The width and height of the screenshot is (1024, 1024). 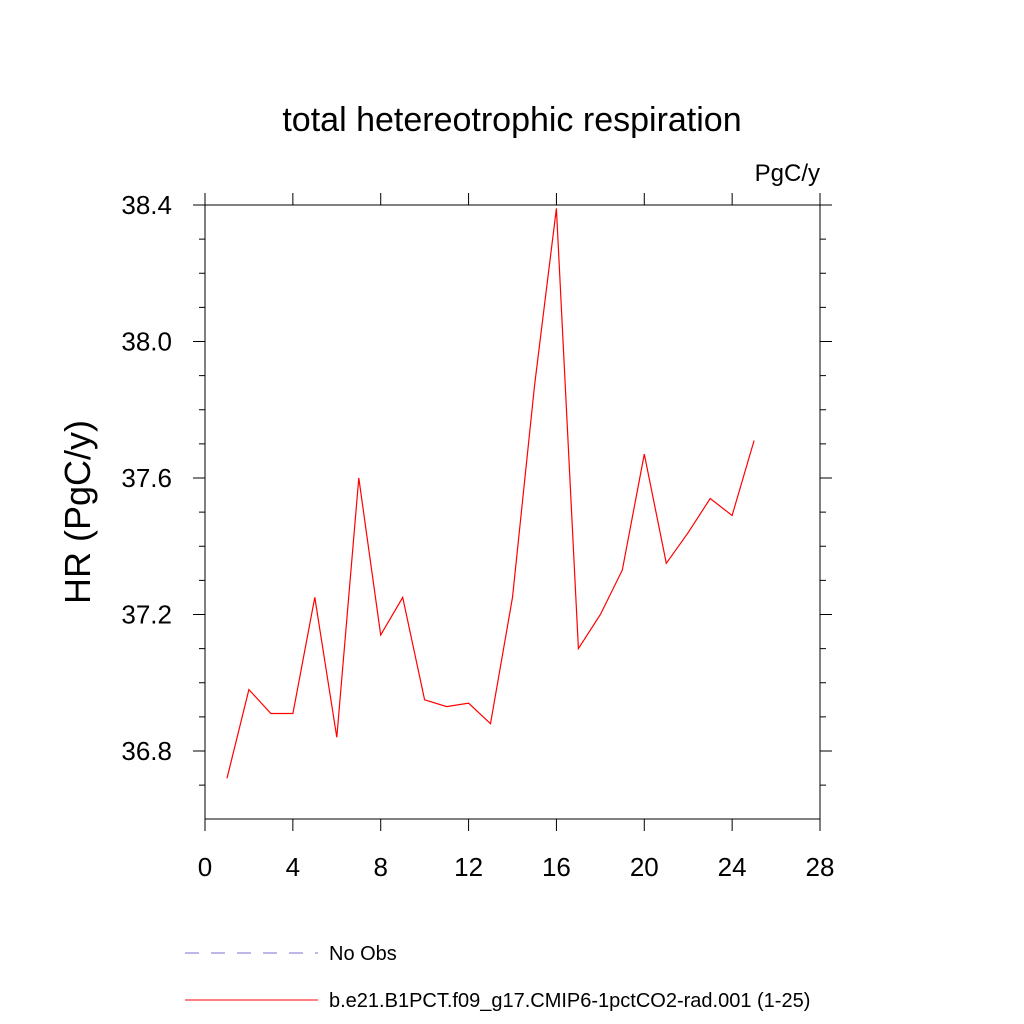 What do you see at coordinates (146, 615) in the screenshot?
I see `y-tick-label: 37.2` at bounding box center [146, 615].